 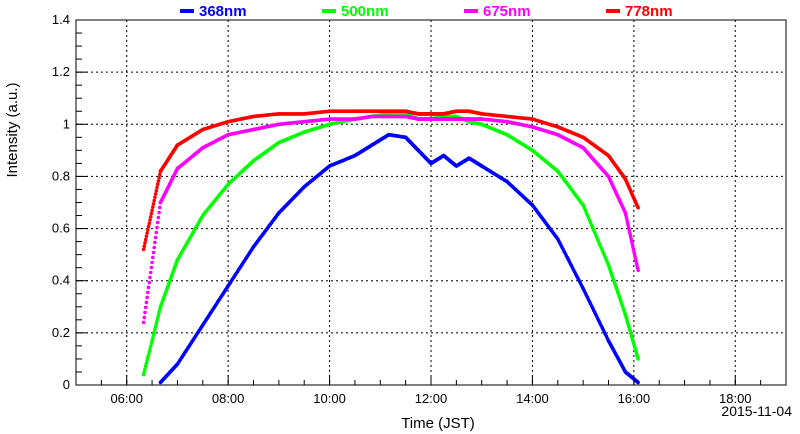 I want to click on legend-label: 368nm, so click(x=223, y=11).